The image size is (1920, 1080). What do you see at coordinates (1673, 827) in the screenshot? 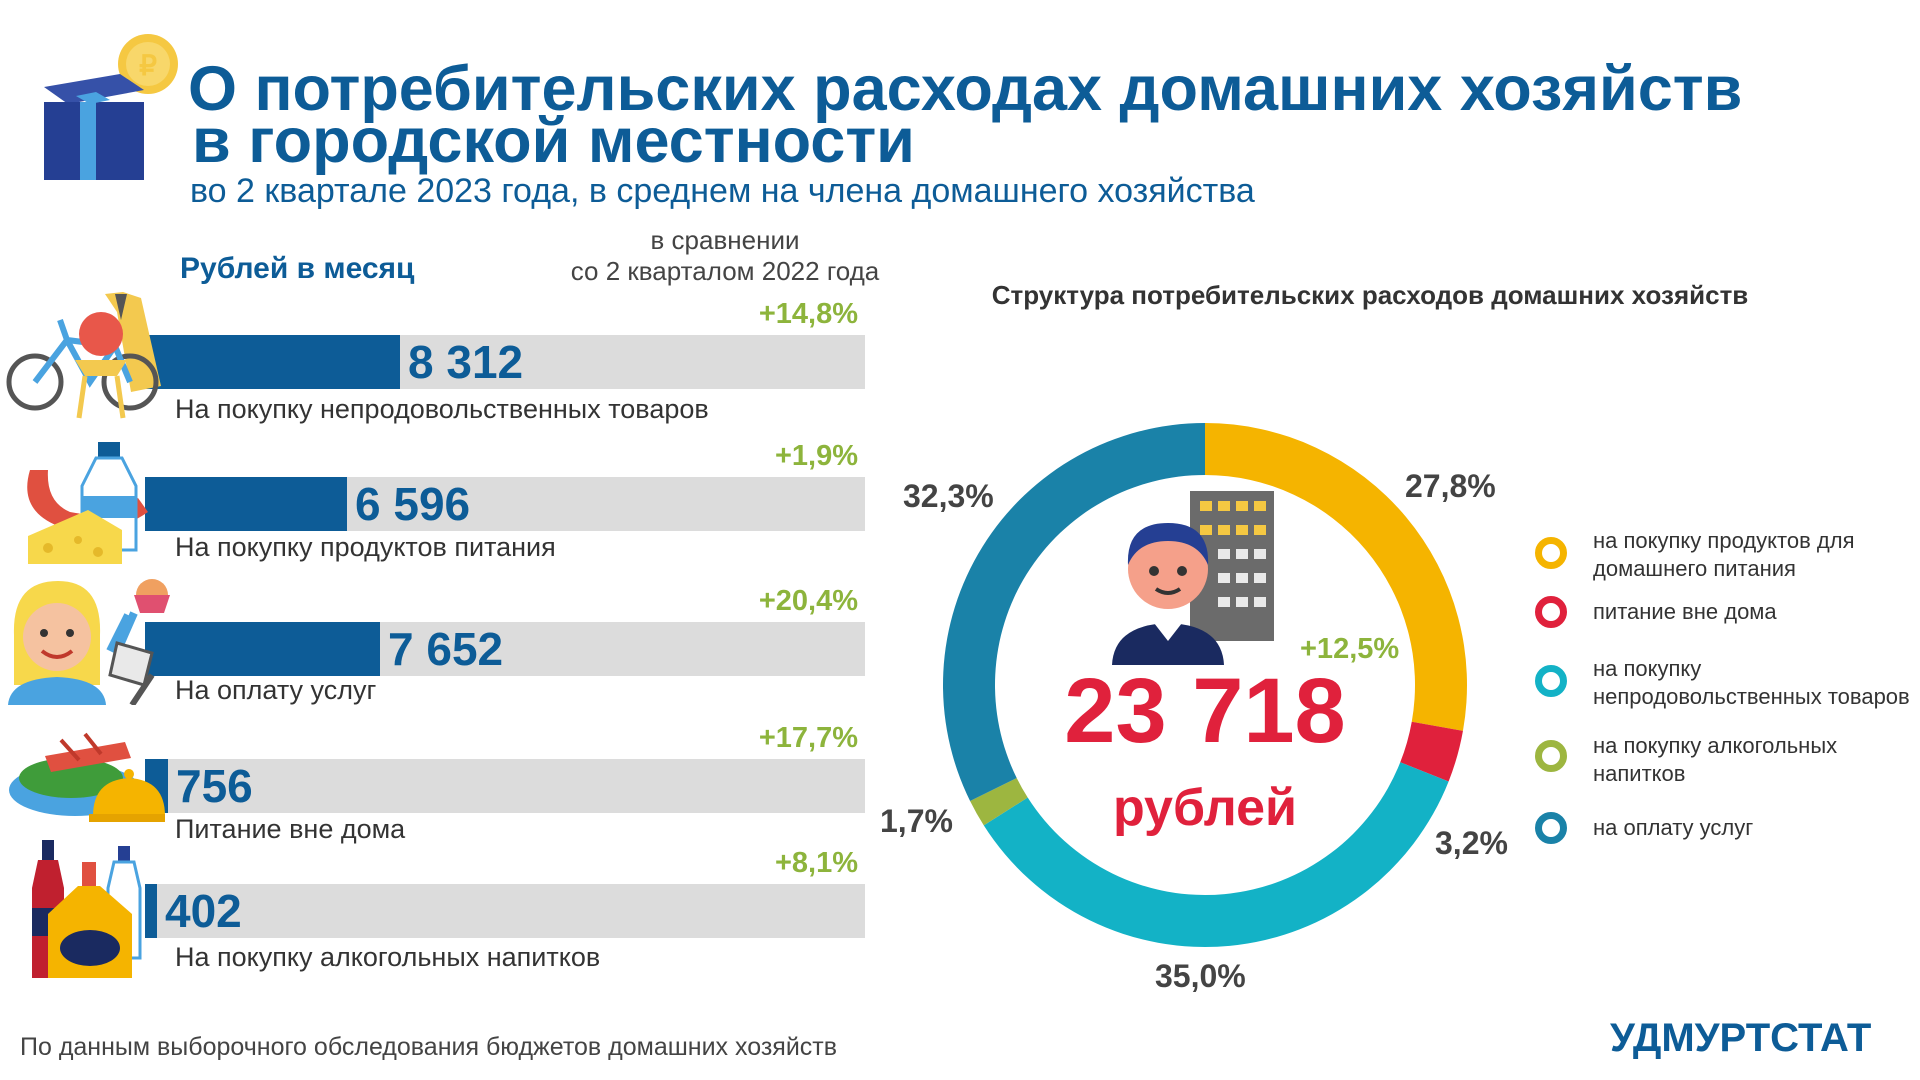
I see `legend-label: на оплату услуг` at bounding box center [1673, 827].